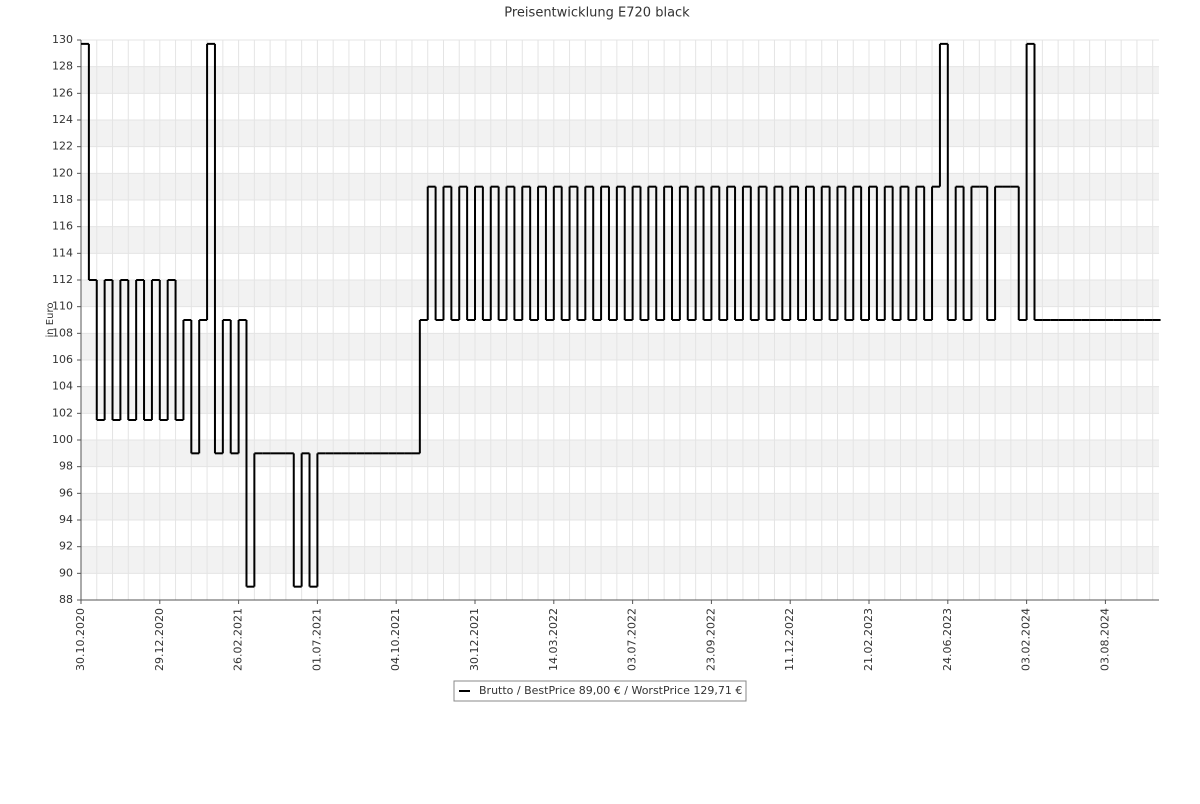  Describe the element at coordinates (62, 199) in the screenshot. I see `y-tick-label: 118` at that location.